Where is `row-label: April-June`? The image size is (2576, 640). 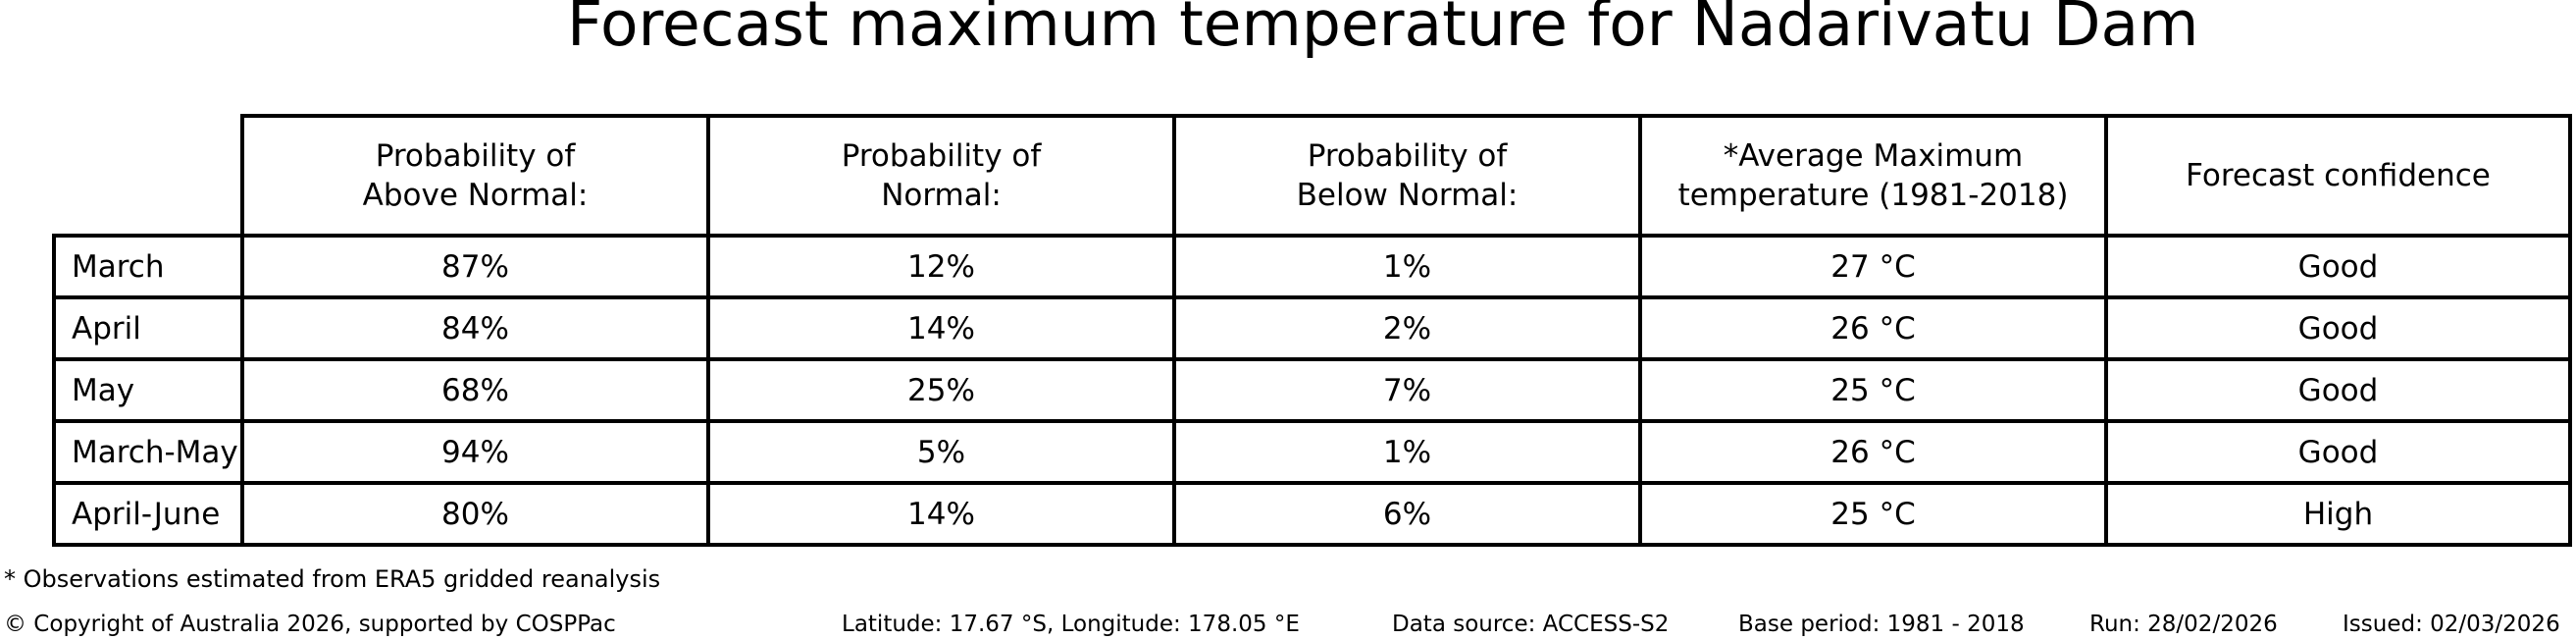
row-label: April-June is located at coordinates (148, 514).